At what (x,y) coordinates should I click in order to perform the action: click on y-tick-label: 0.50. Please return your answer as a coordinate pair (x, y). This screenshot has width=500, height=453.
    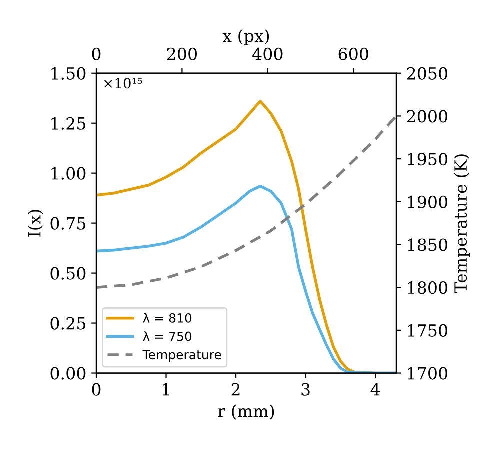
    Looking at the image, I should click on (68, 273).